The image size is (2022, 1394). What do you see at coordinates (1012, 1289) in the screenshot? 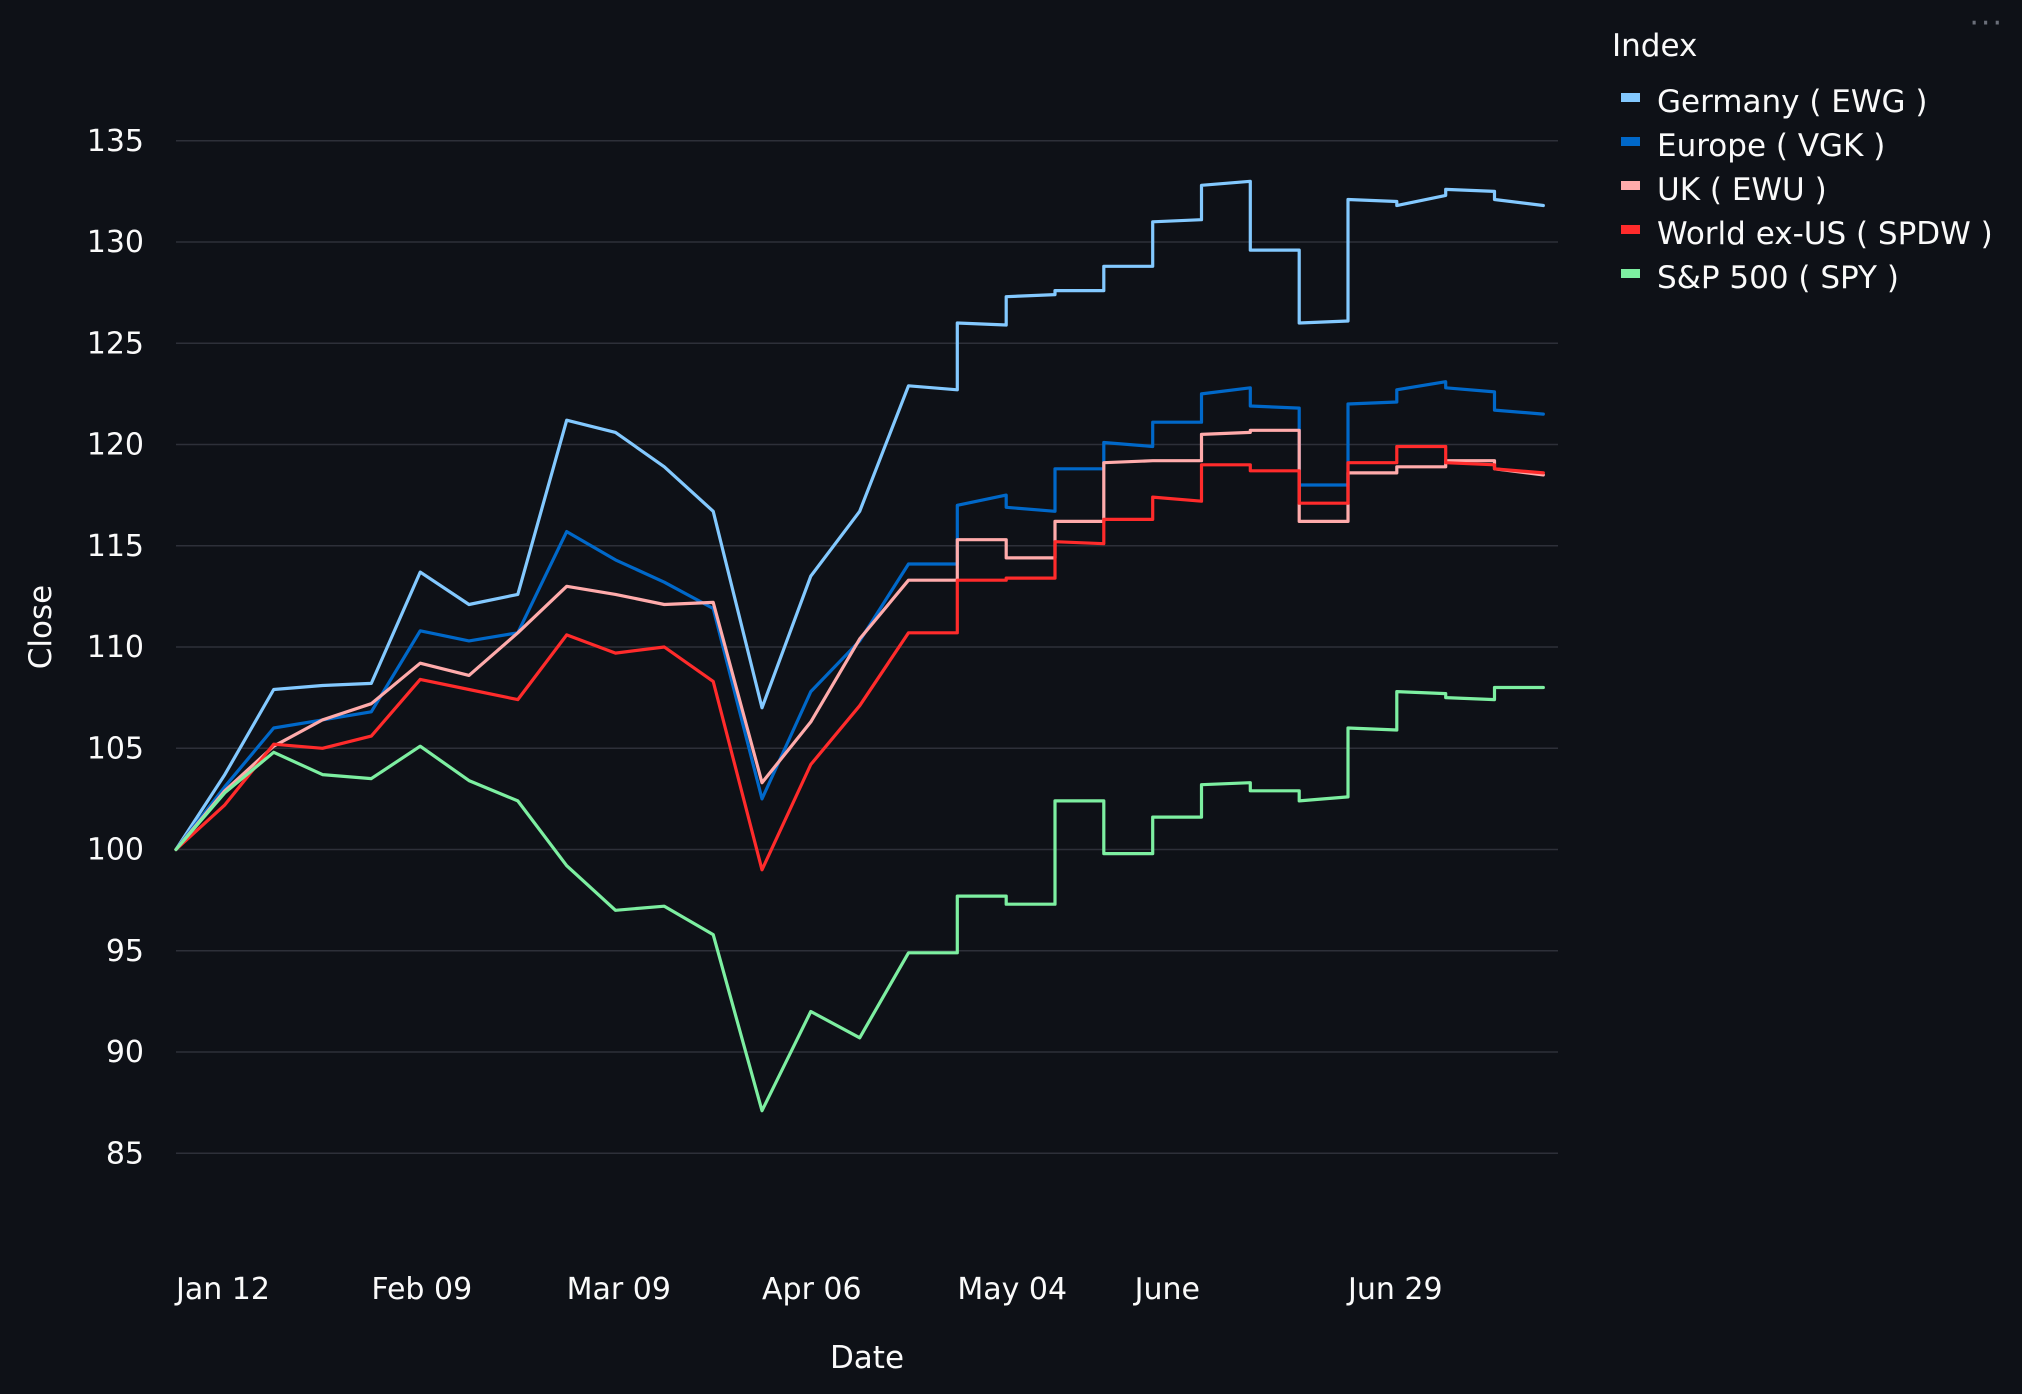
I see `x-tick-label: May 04` at bounding box center [1012, 1289].